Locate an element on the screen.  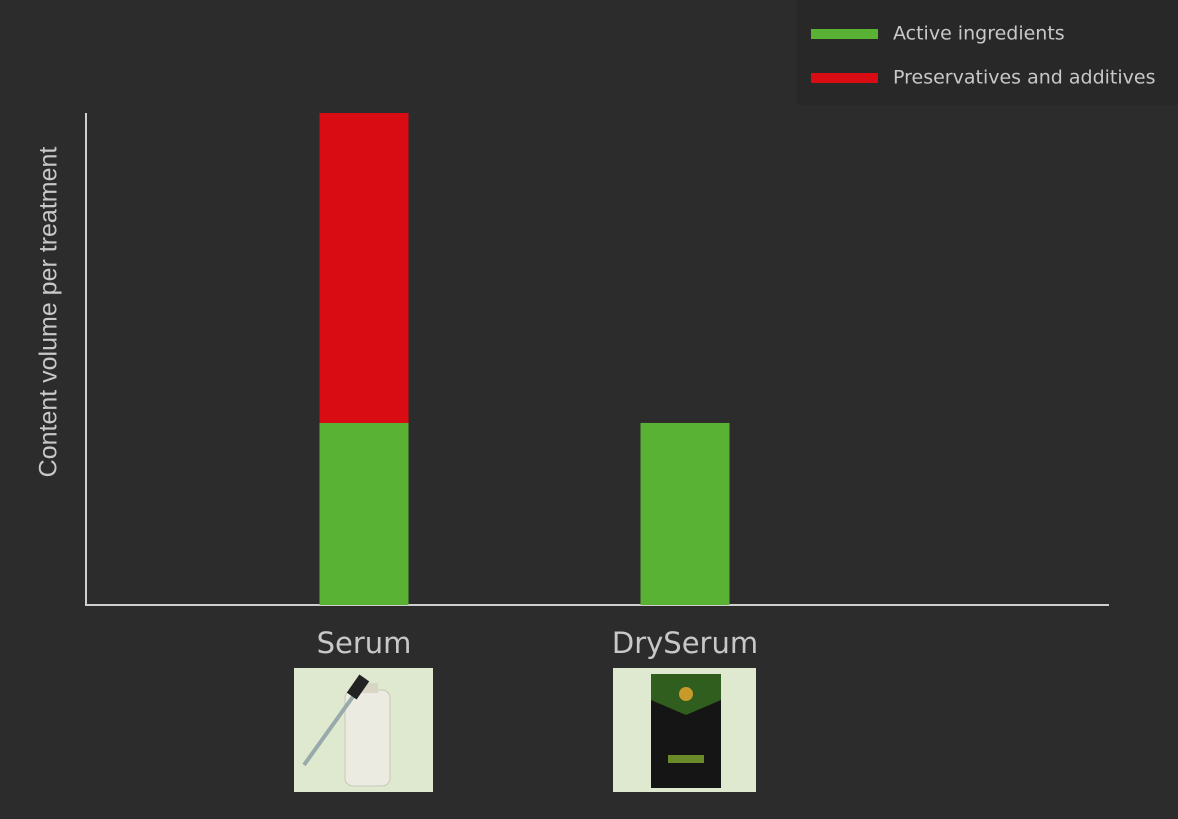
y-axis-label: Content volume per treatment is located at coordinates (49, 312).